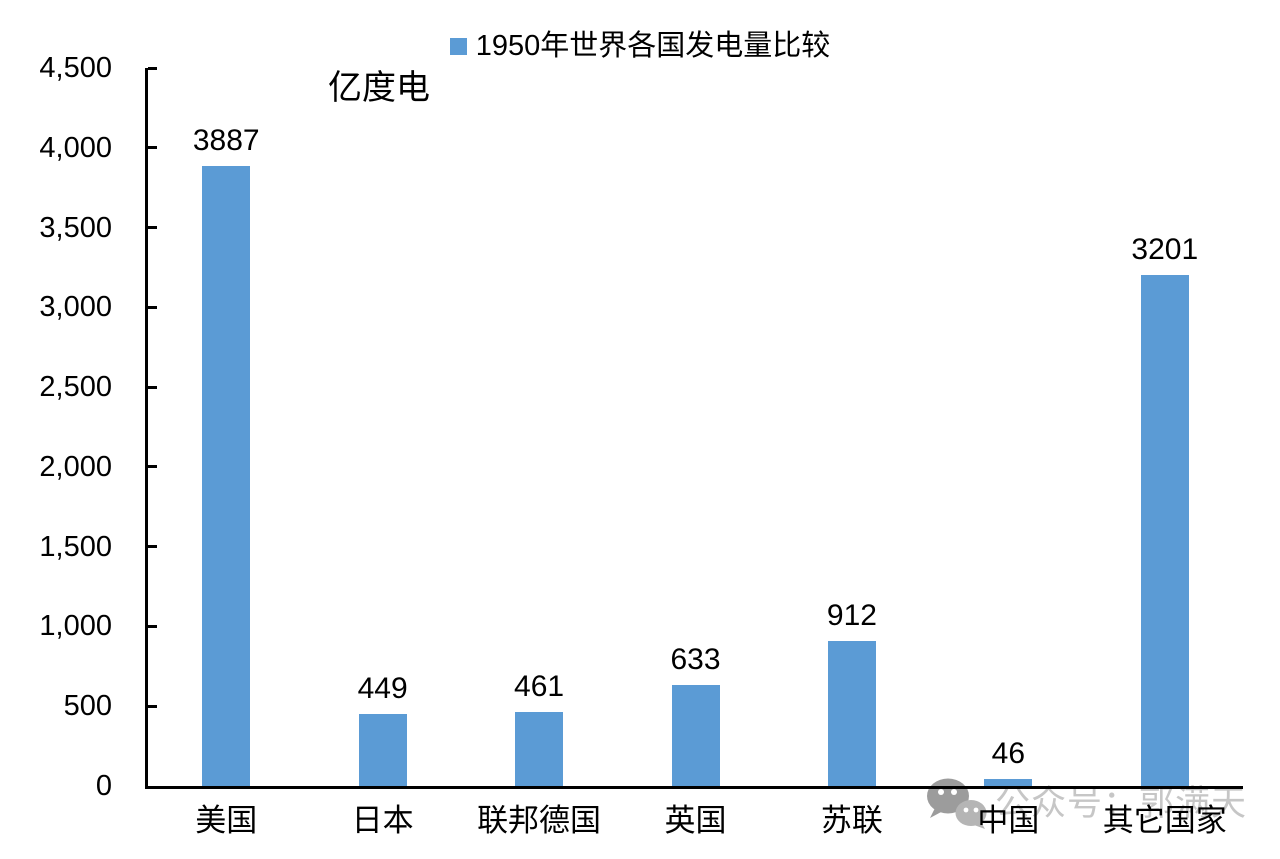 This screenshot has width=1280, height=859. I want to click on x-category-label: 其它国家, so click(1164, 820).